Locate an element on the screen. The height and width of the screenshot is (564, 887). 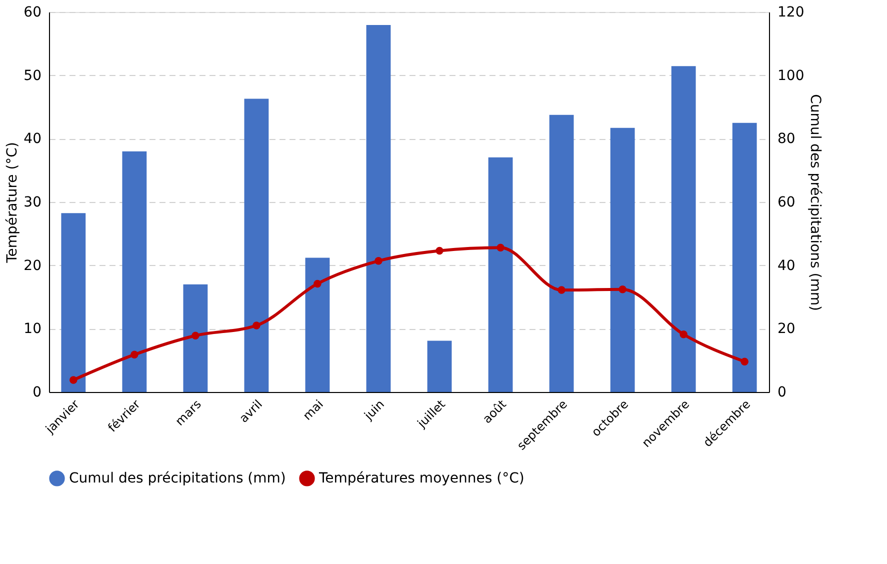
y2-tick-label: 0 is located at coordinates (782, 392).